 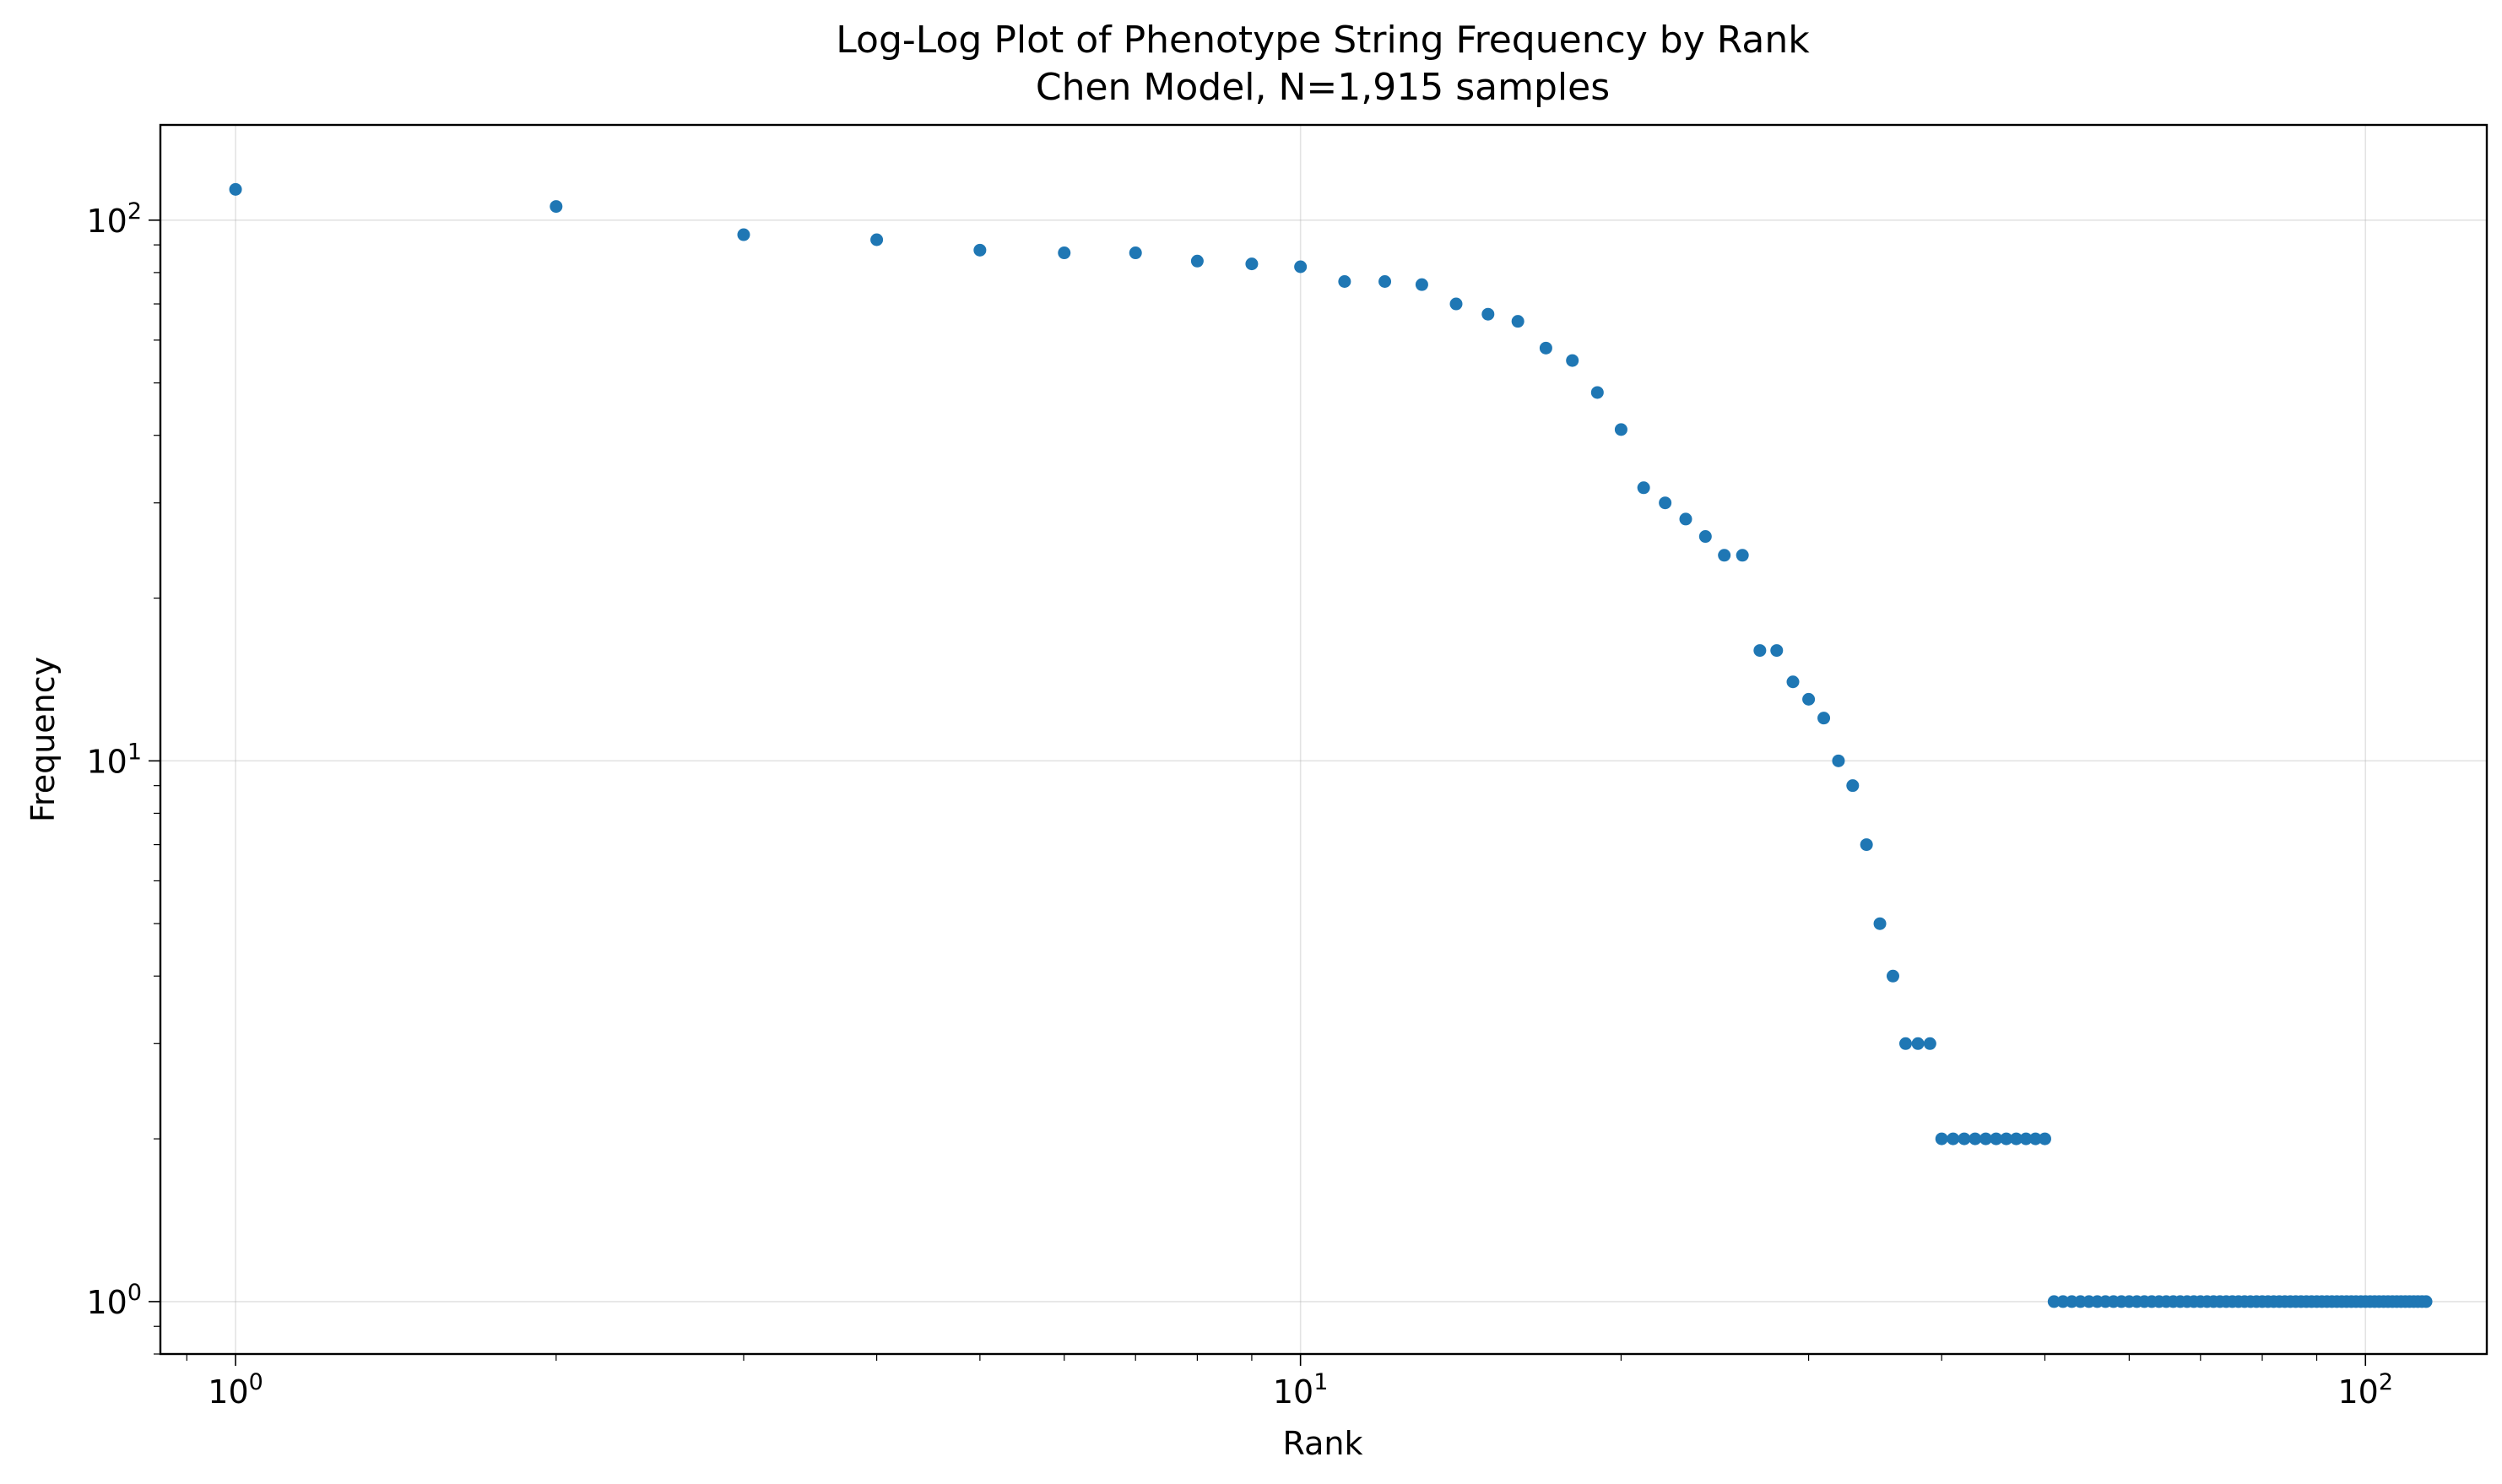 What do you see at coordinates (114, 759) in the screenshot?
I see `y-tick-label: 101` at bounding box center [114, 759].